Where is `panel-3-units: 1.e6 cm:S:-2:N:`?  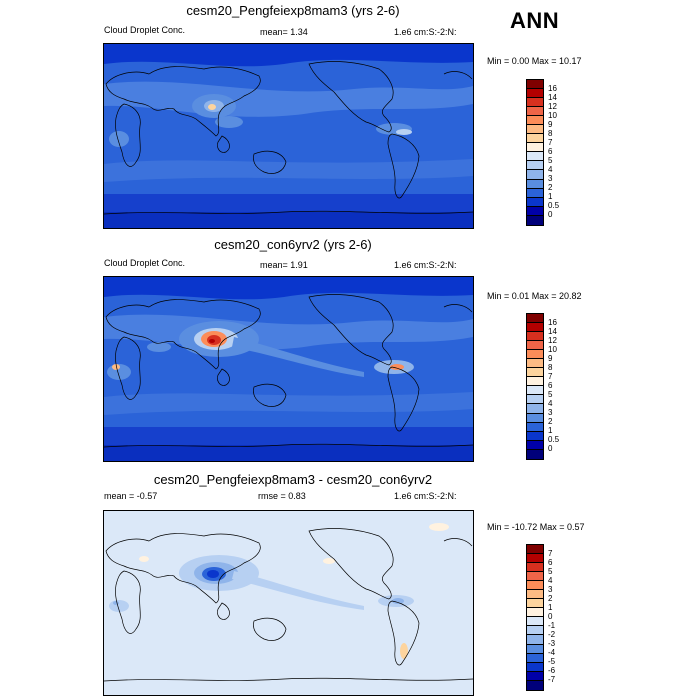 panel-3-units: 1.e6 cm:S:-2:N: is located at coordinates (425, 496).